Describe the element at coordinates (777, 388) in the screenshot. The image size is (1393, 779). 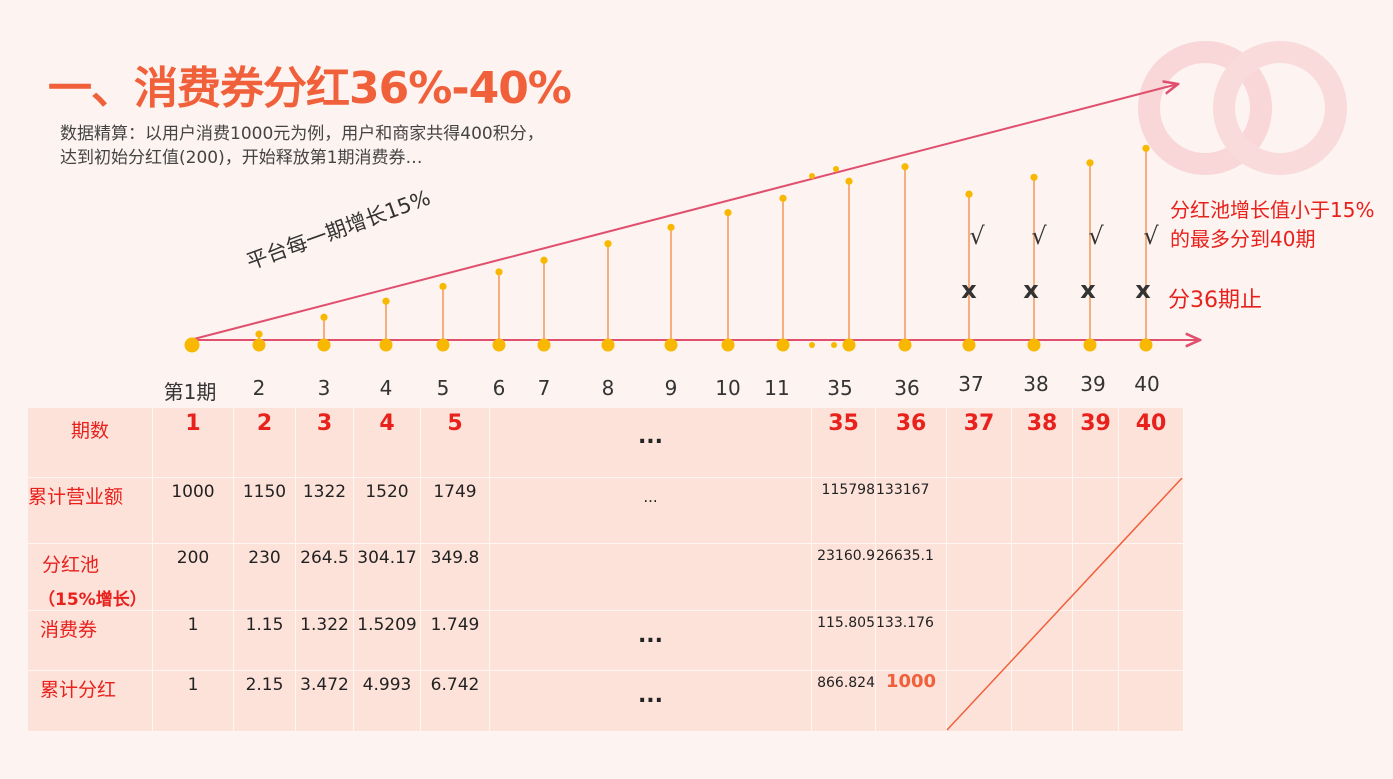
I see `timeline-tick: 11` at that location.